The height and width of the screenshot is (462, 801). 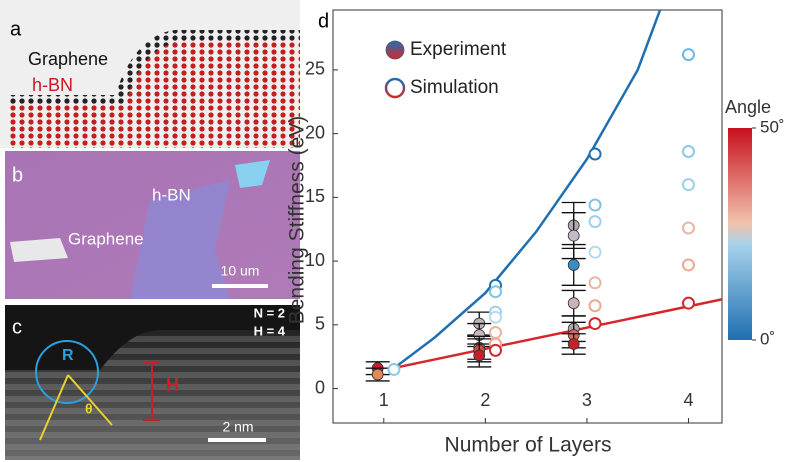 What do you see at coordinates (17, 327) in the screenshot?
I see `panel-label: c` at bounding box center [17, 327].